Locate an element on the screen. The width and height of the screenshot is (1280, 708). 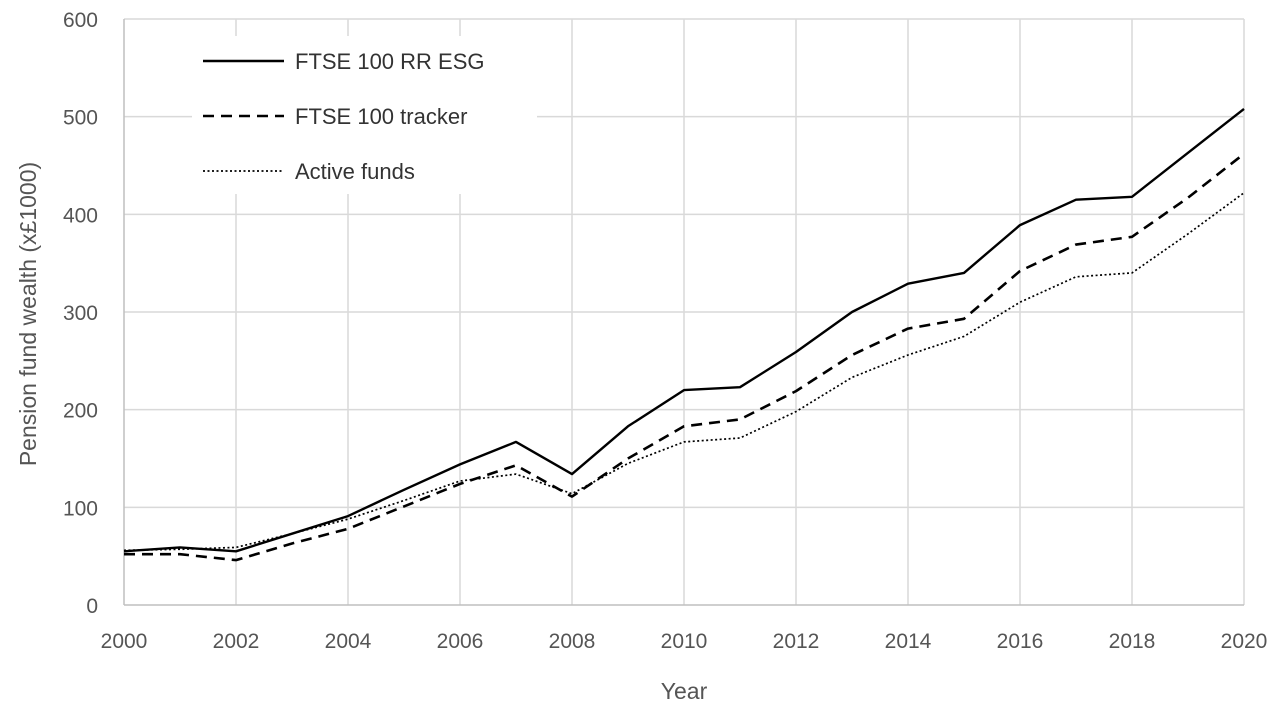
x-tick-label: 2006 is located at coordinates (460, 641).